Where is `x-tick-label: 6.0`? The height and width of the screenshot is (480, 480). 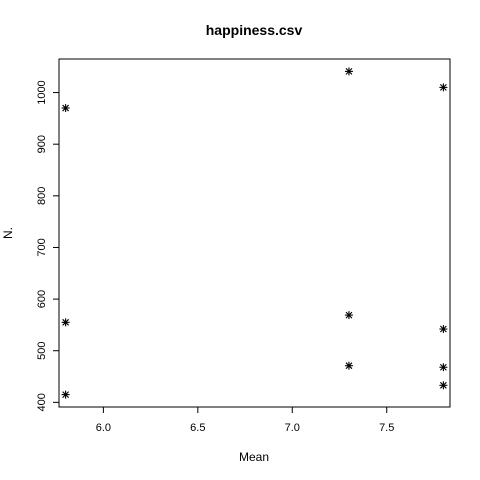 x-tick-label: 6.0 is located at coordinates (103, 428).